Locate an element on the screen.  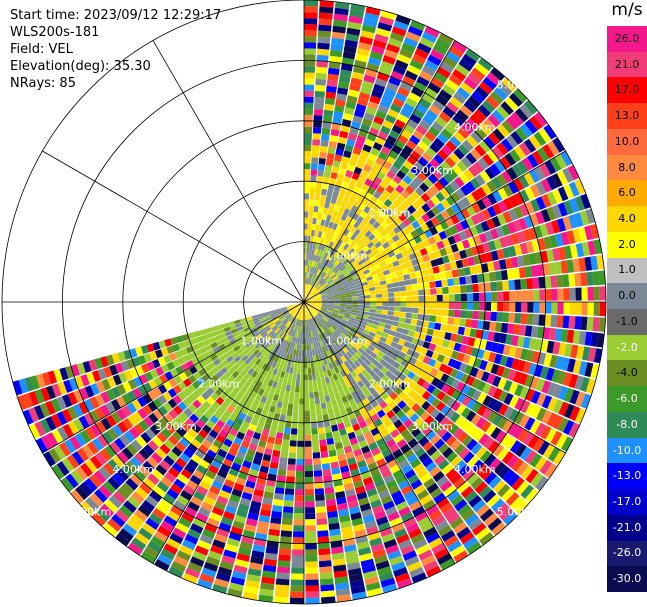
nrays-label: NRays: 85 is located at coordinates (43, 83).